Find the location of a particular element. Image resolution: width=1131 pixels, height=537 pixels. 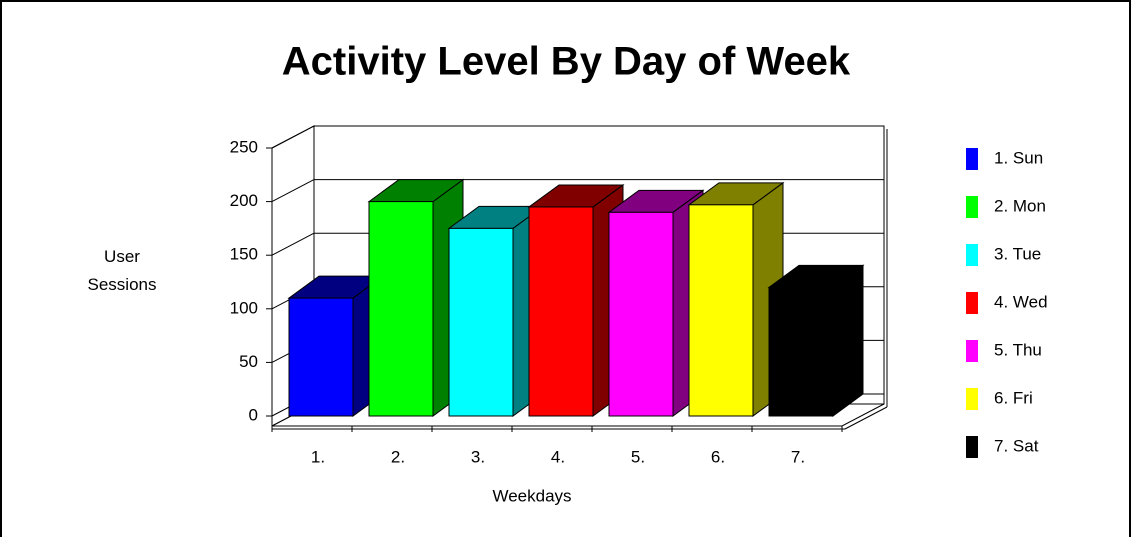

y-tick-label: 100 is located at coordinates (244, 307).